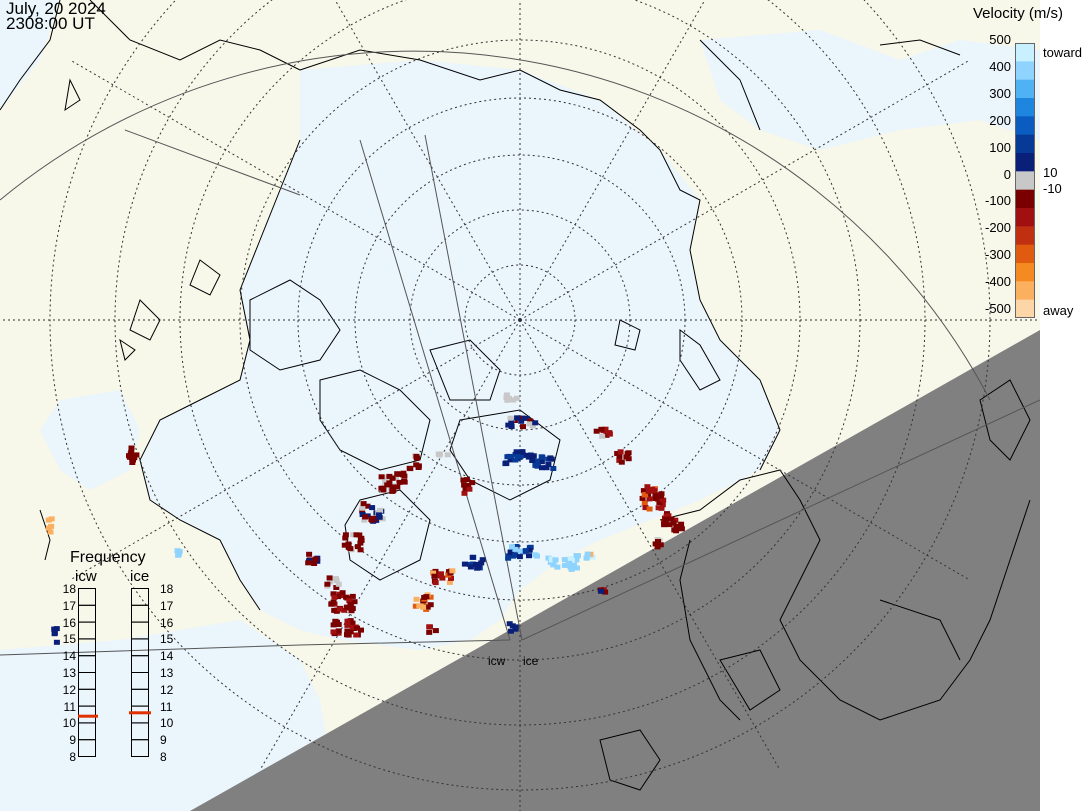  Describe the element at coordinates (163, 740) in the screenshot. I see `ice-frequency-tick: 9` at that location.